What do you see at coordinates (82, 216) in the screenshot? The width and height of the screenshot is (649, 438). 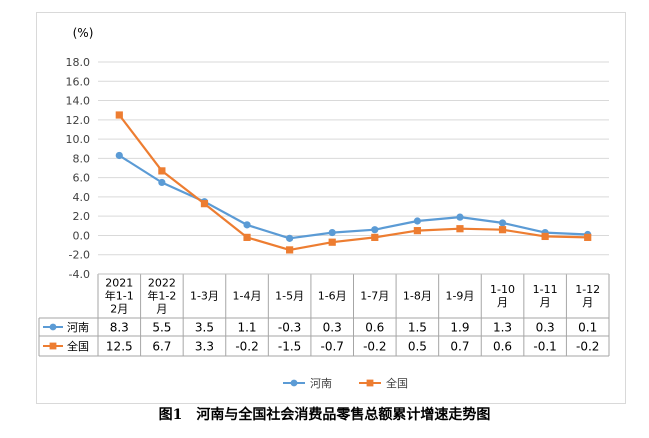 I see `y-tick-label: 2.0` at bounding box center [82, 216].